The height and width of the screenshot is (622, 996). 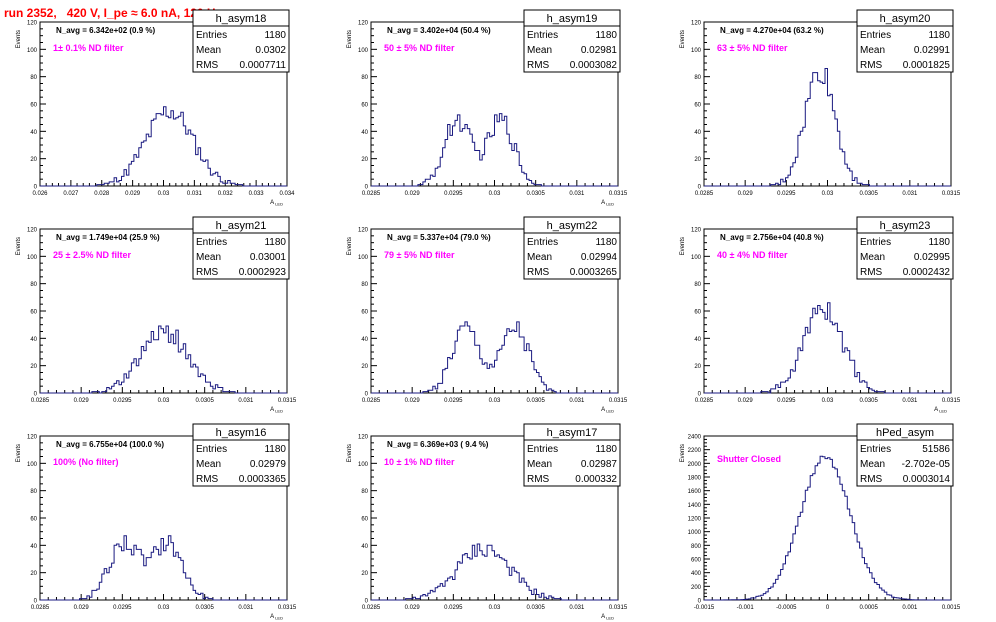 What do you see at coordinates (287, 194) in the screenshot?
I see `x-tick-label: 0.034` at bounding box center [287, 194].